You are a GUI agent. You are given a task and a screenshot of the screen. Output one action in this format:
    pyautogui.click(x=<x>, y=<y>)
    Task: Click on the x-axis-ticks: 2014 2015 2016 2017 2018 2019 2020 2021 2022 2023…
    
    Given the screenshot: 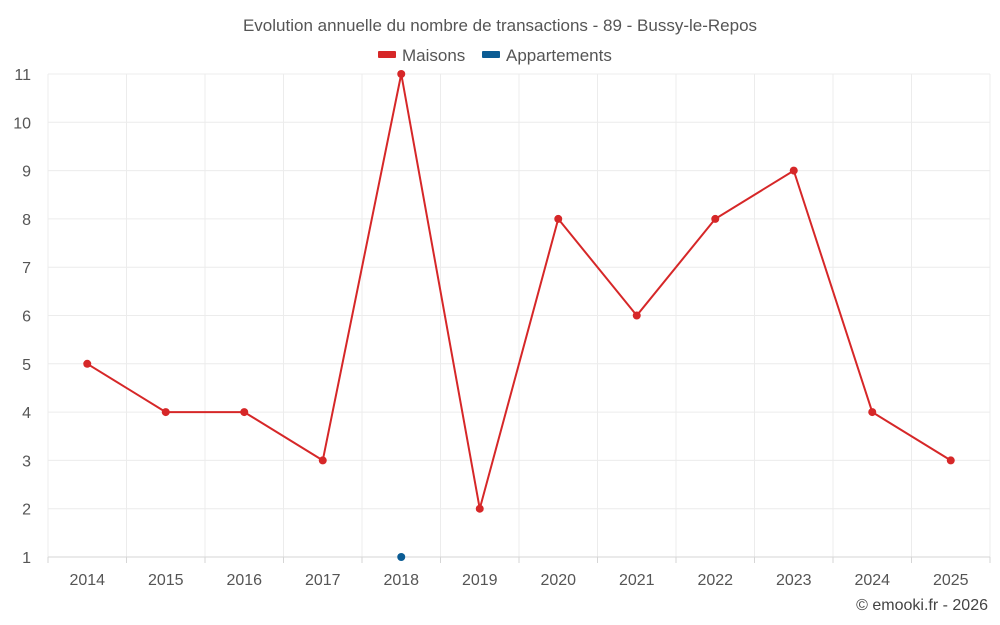 What is the action you would take?
    pyautogui.click(x=519, y=573)
    